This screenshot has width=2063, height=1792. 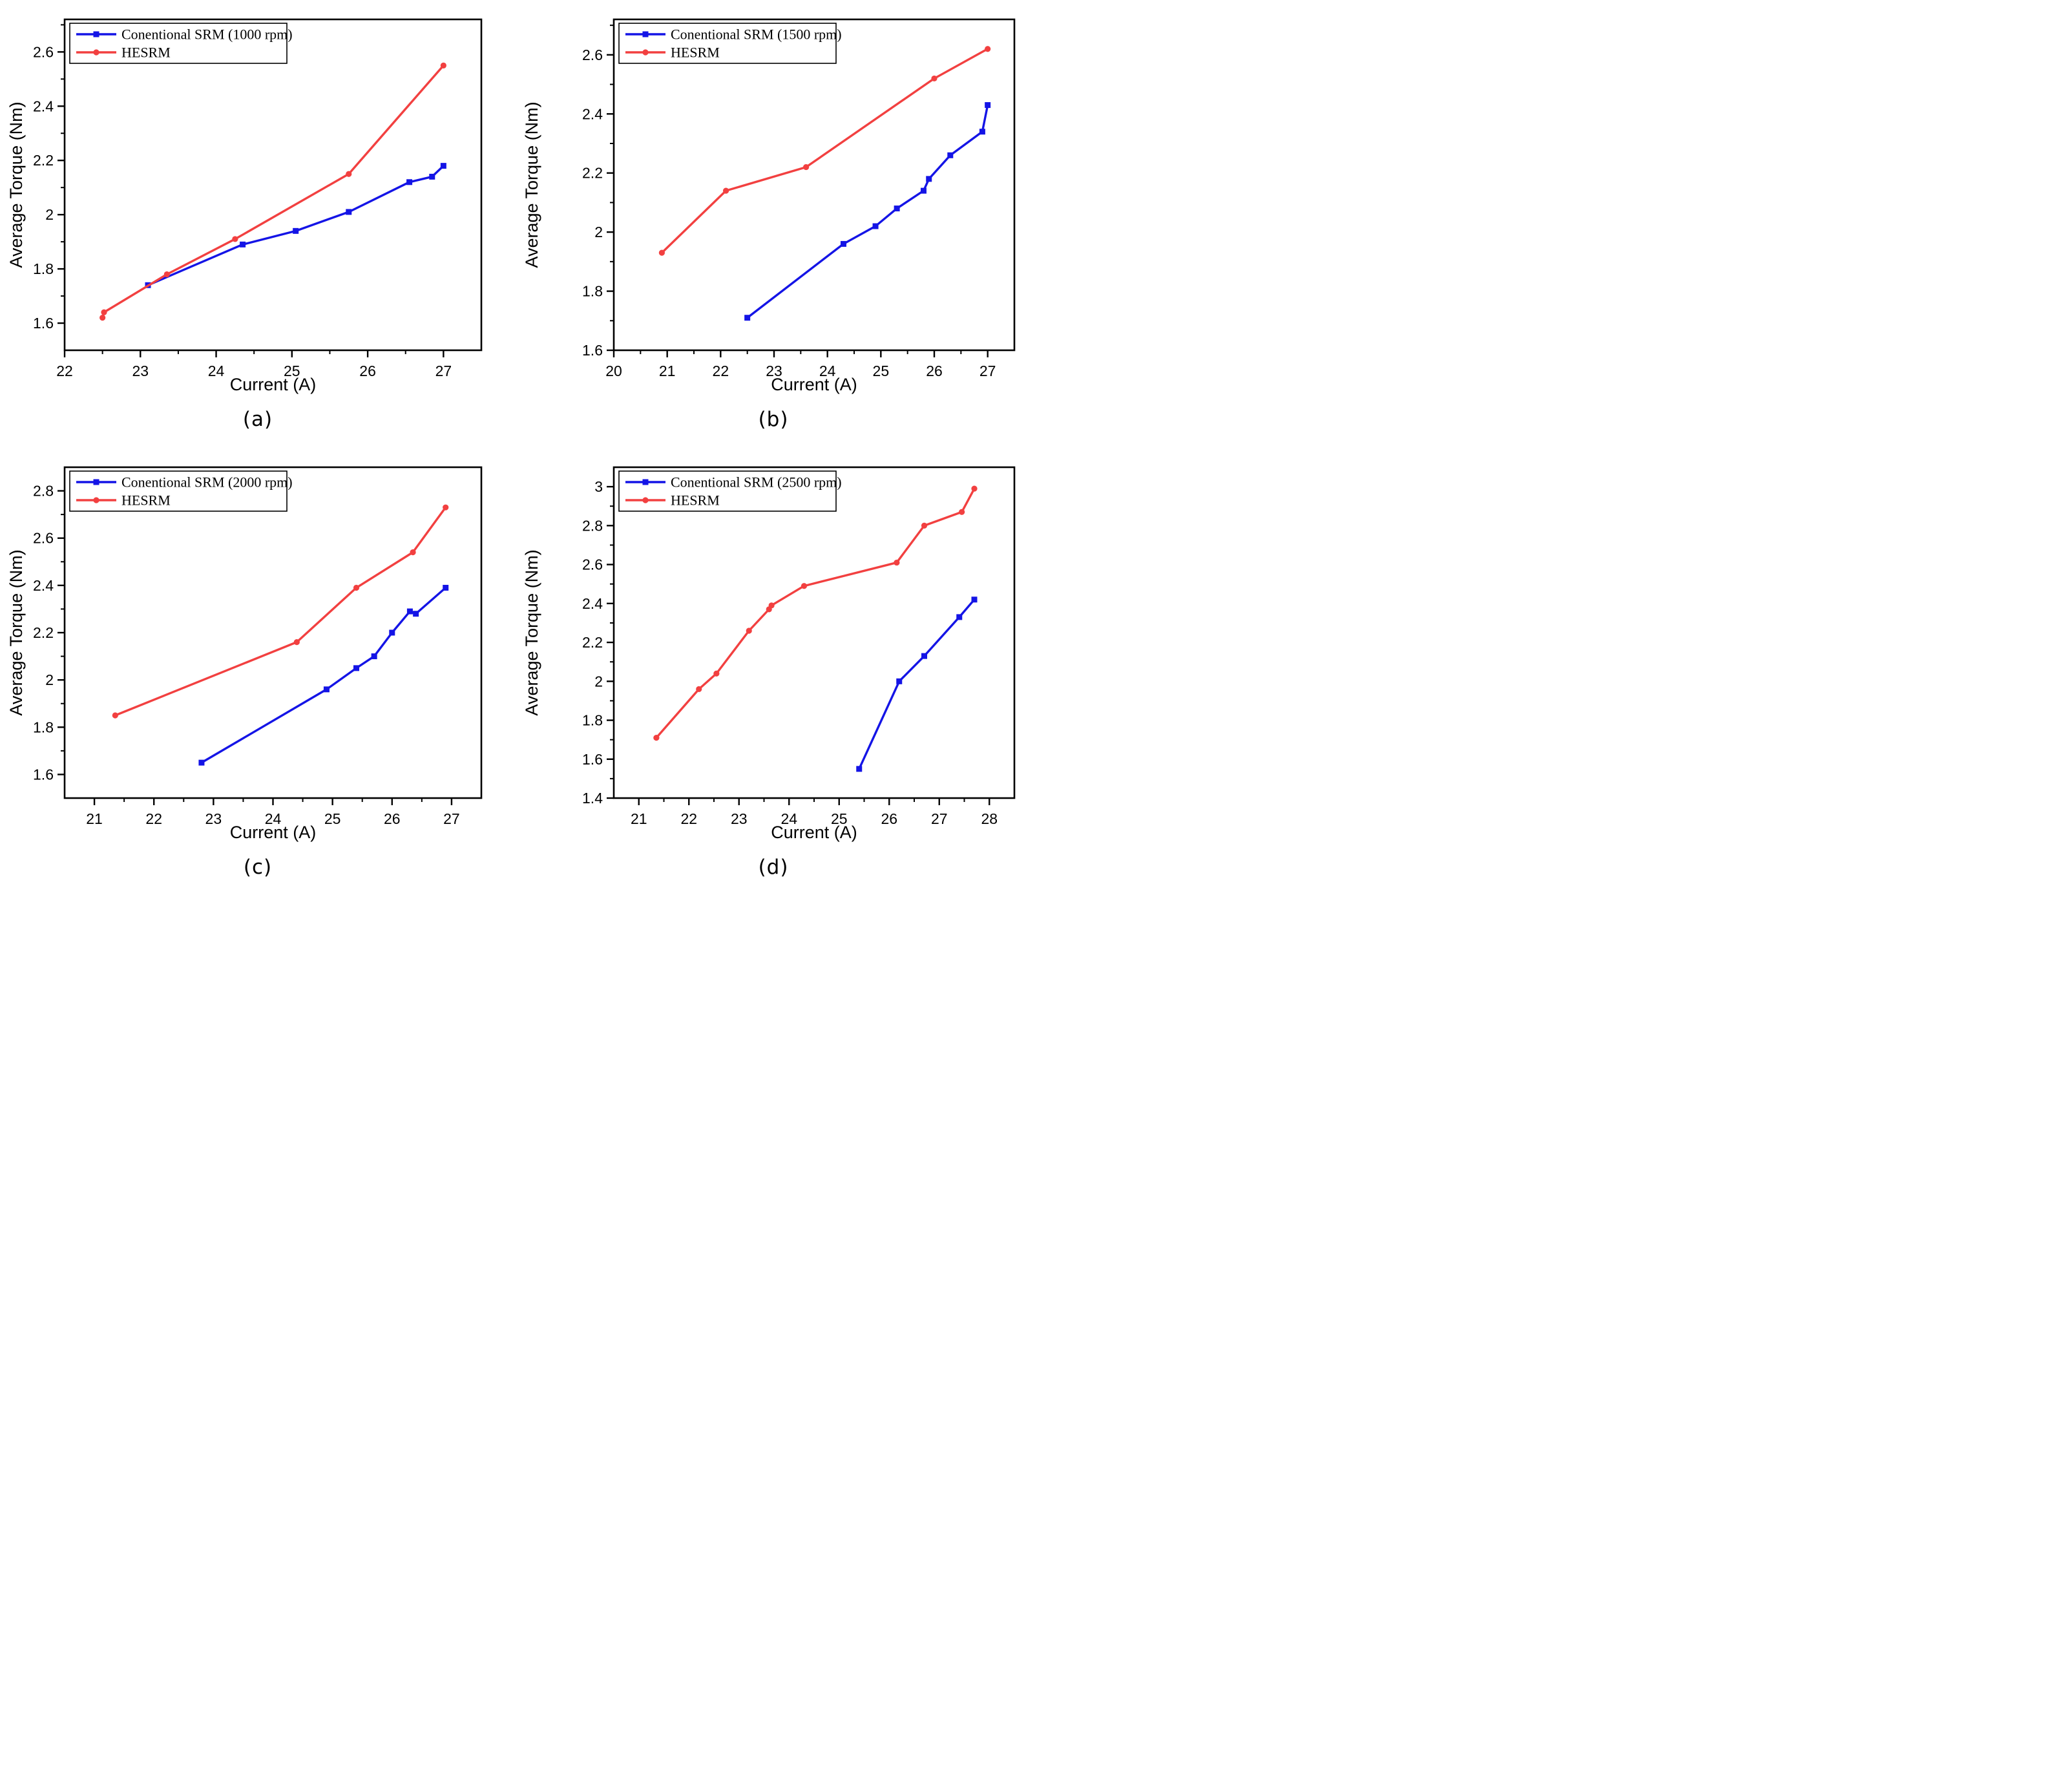 What do you see at coordinates (730, 44) in the screenshot?
I see `legend: Conentional SRM (1500 rpm) HESRM` at bounding box center [730, 44].